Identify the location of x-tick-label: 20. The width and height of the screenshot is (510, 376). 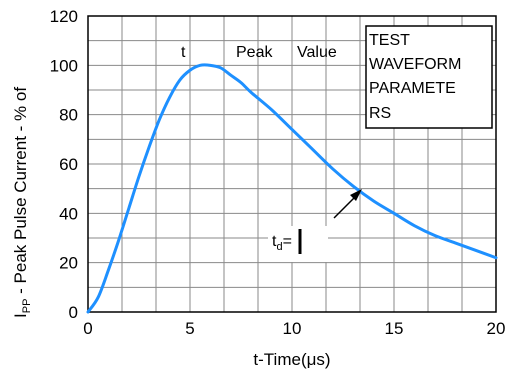
(496, 328).